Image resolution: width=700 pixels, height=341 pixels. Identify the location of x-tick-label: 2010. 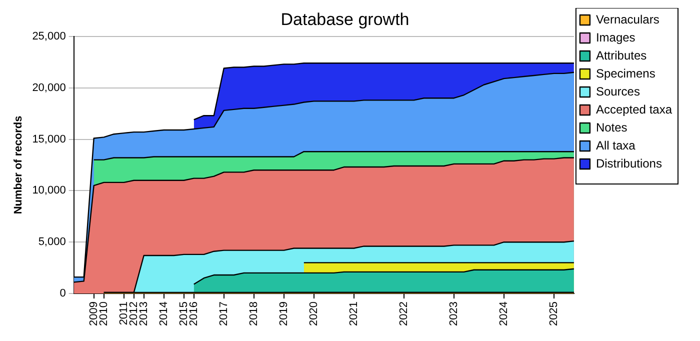
(104, 314).